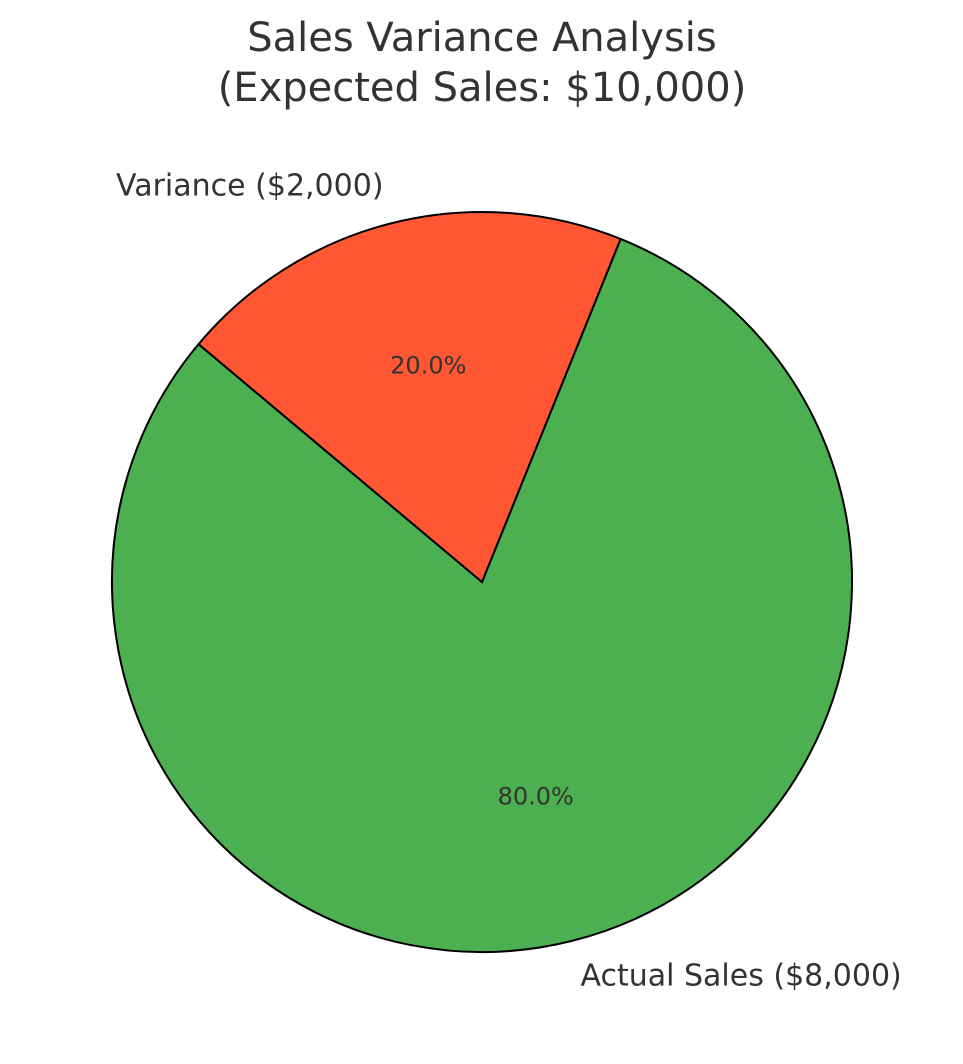 This screenshot has width=963, height=1064. What do you see at coordinates (482, 88) in the screenshot?
I see `chart-title: (Expected Sales: $10,000)` at bounding box center [482, 88].